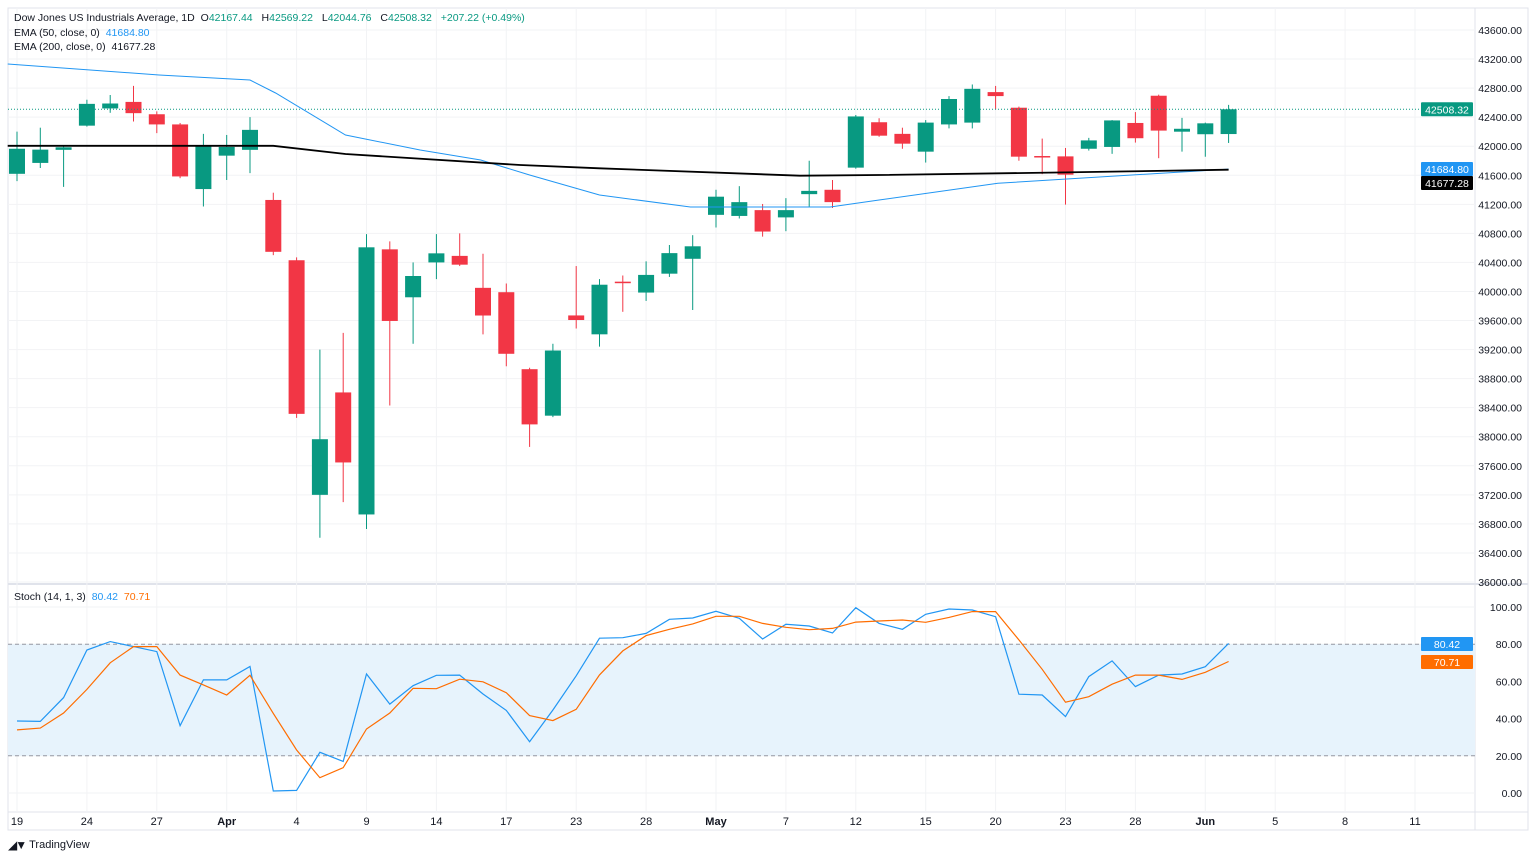 Image resolution: width=1536 pixels, height=860 pixels. I want to click on ema50-legend: EMA (50, close, 0) 41684.80, so click(83, 33).